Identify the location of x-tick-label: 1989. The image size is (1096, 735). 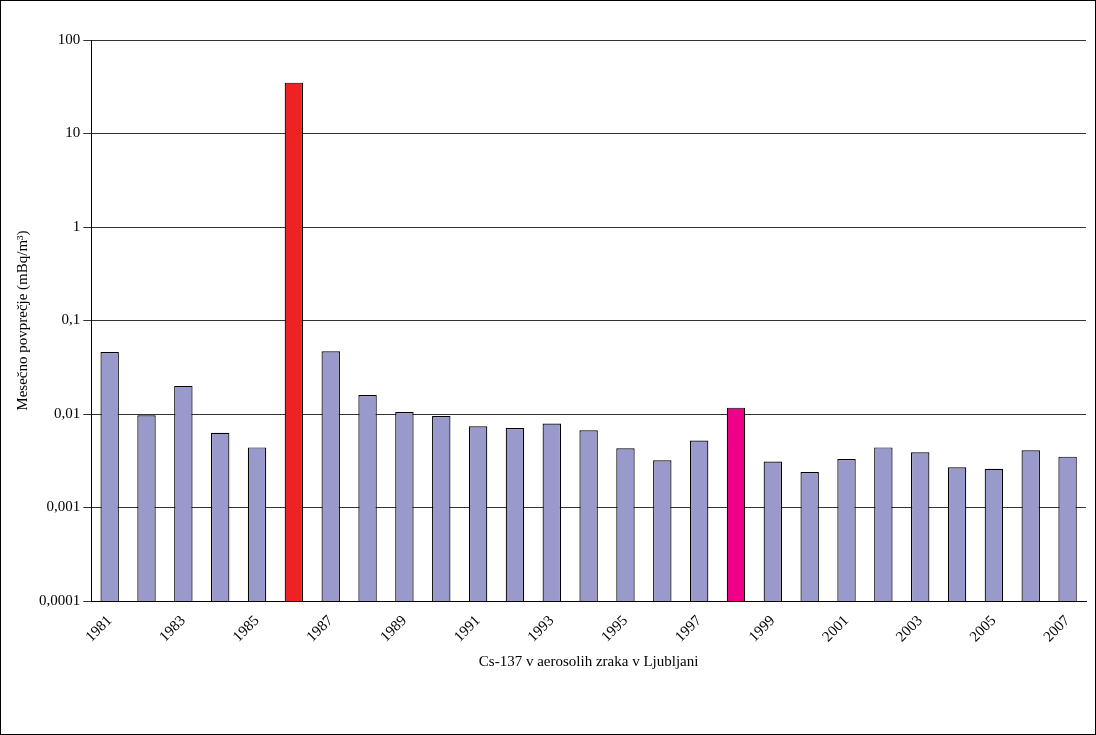
(393, 628).